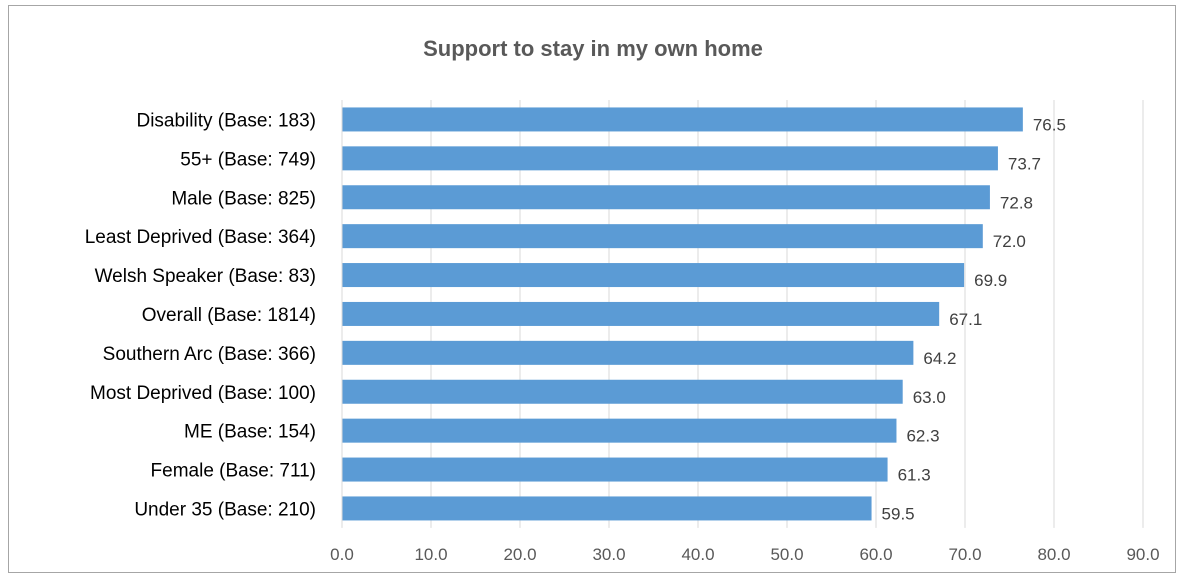 The image size is (1186, 578). What do you see at coordinates (608, 554) in the screenshot?
I see `x-tick-label: 30.0` at bounding box center [608, 554].